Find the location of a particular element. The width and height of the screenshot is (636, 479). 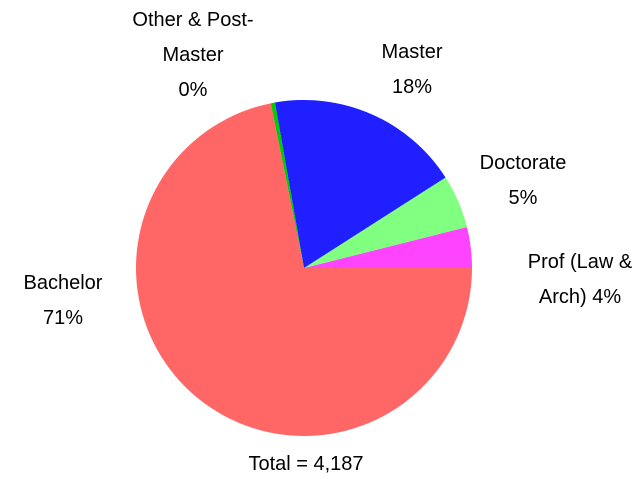

slice-label: Other & Post-Master 0% is located at coordinates (193, 55).